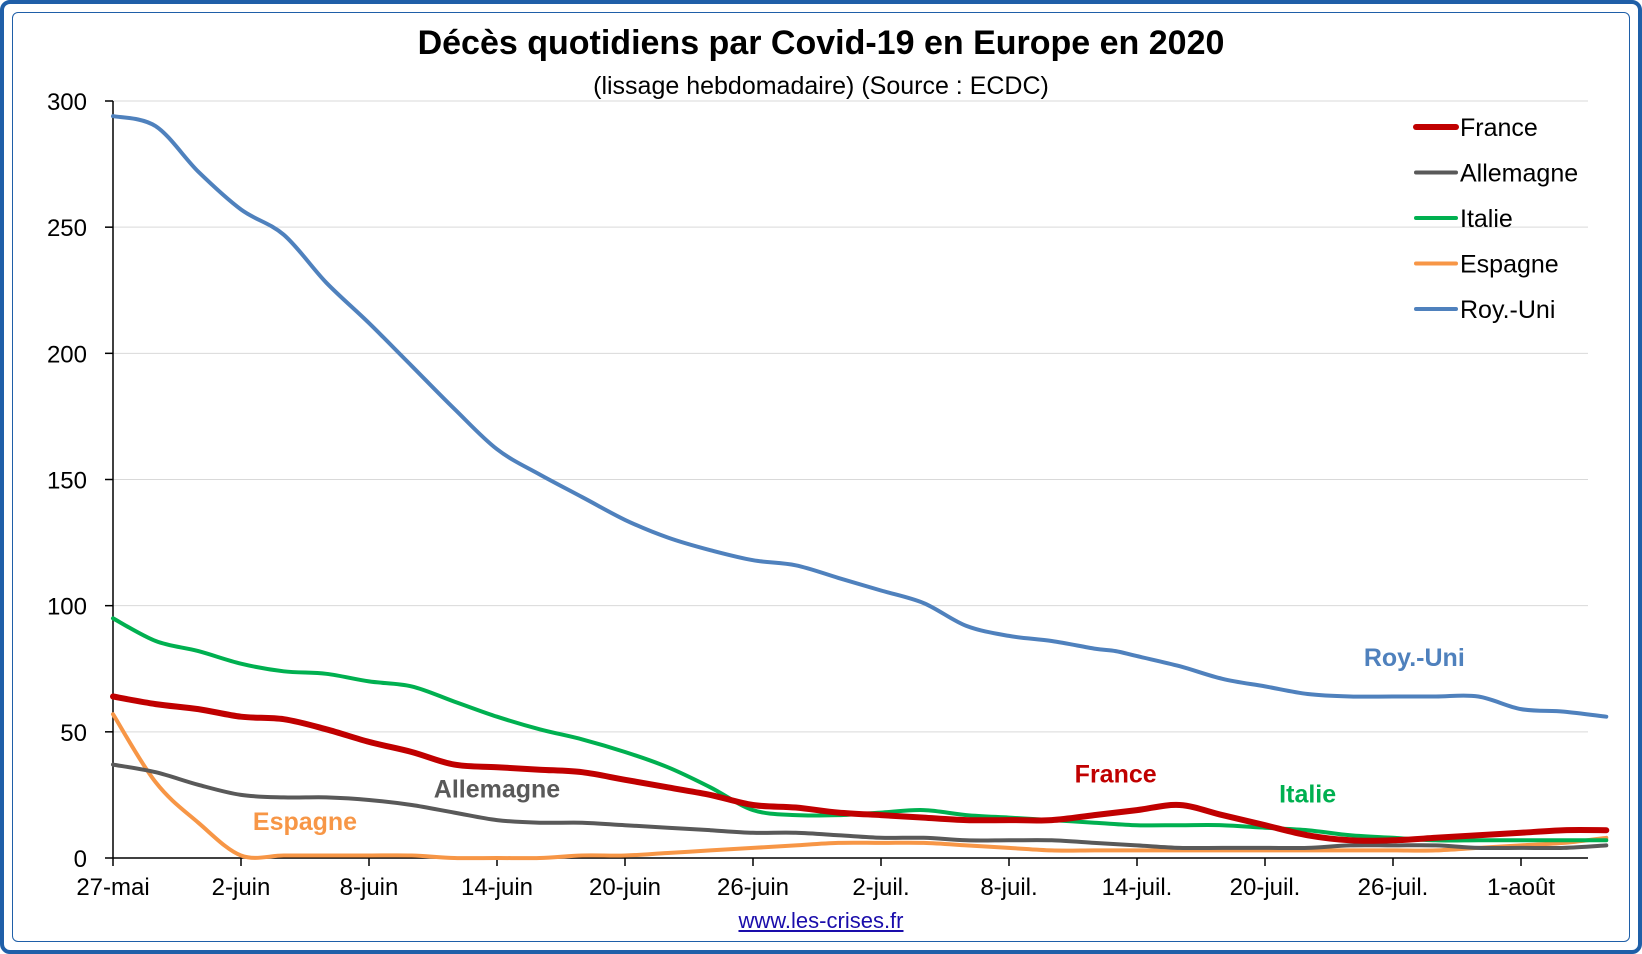  I want to click on y-tick-label-300: 300, so click(67, 102).